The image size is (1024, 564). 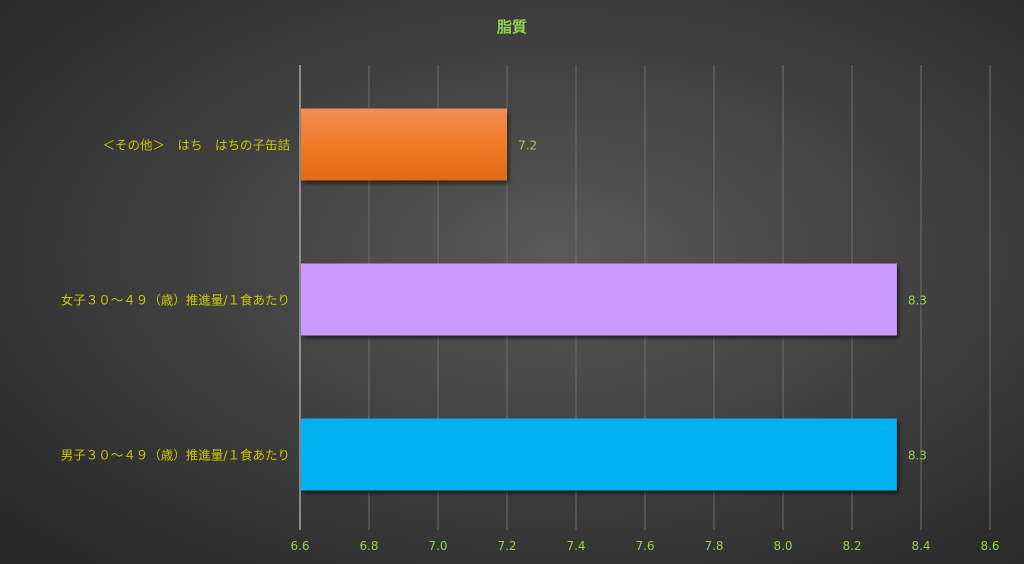 I want to click on x-tick-label: 7.2, so click(x=506, y=546).